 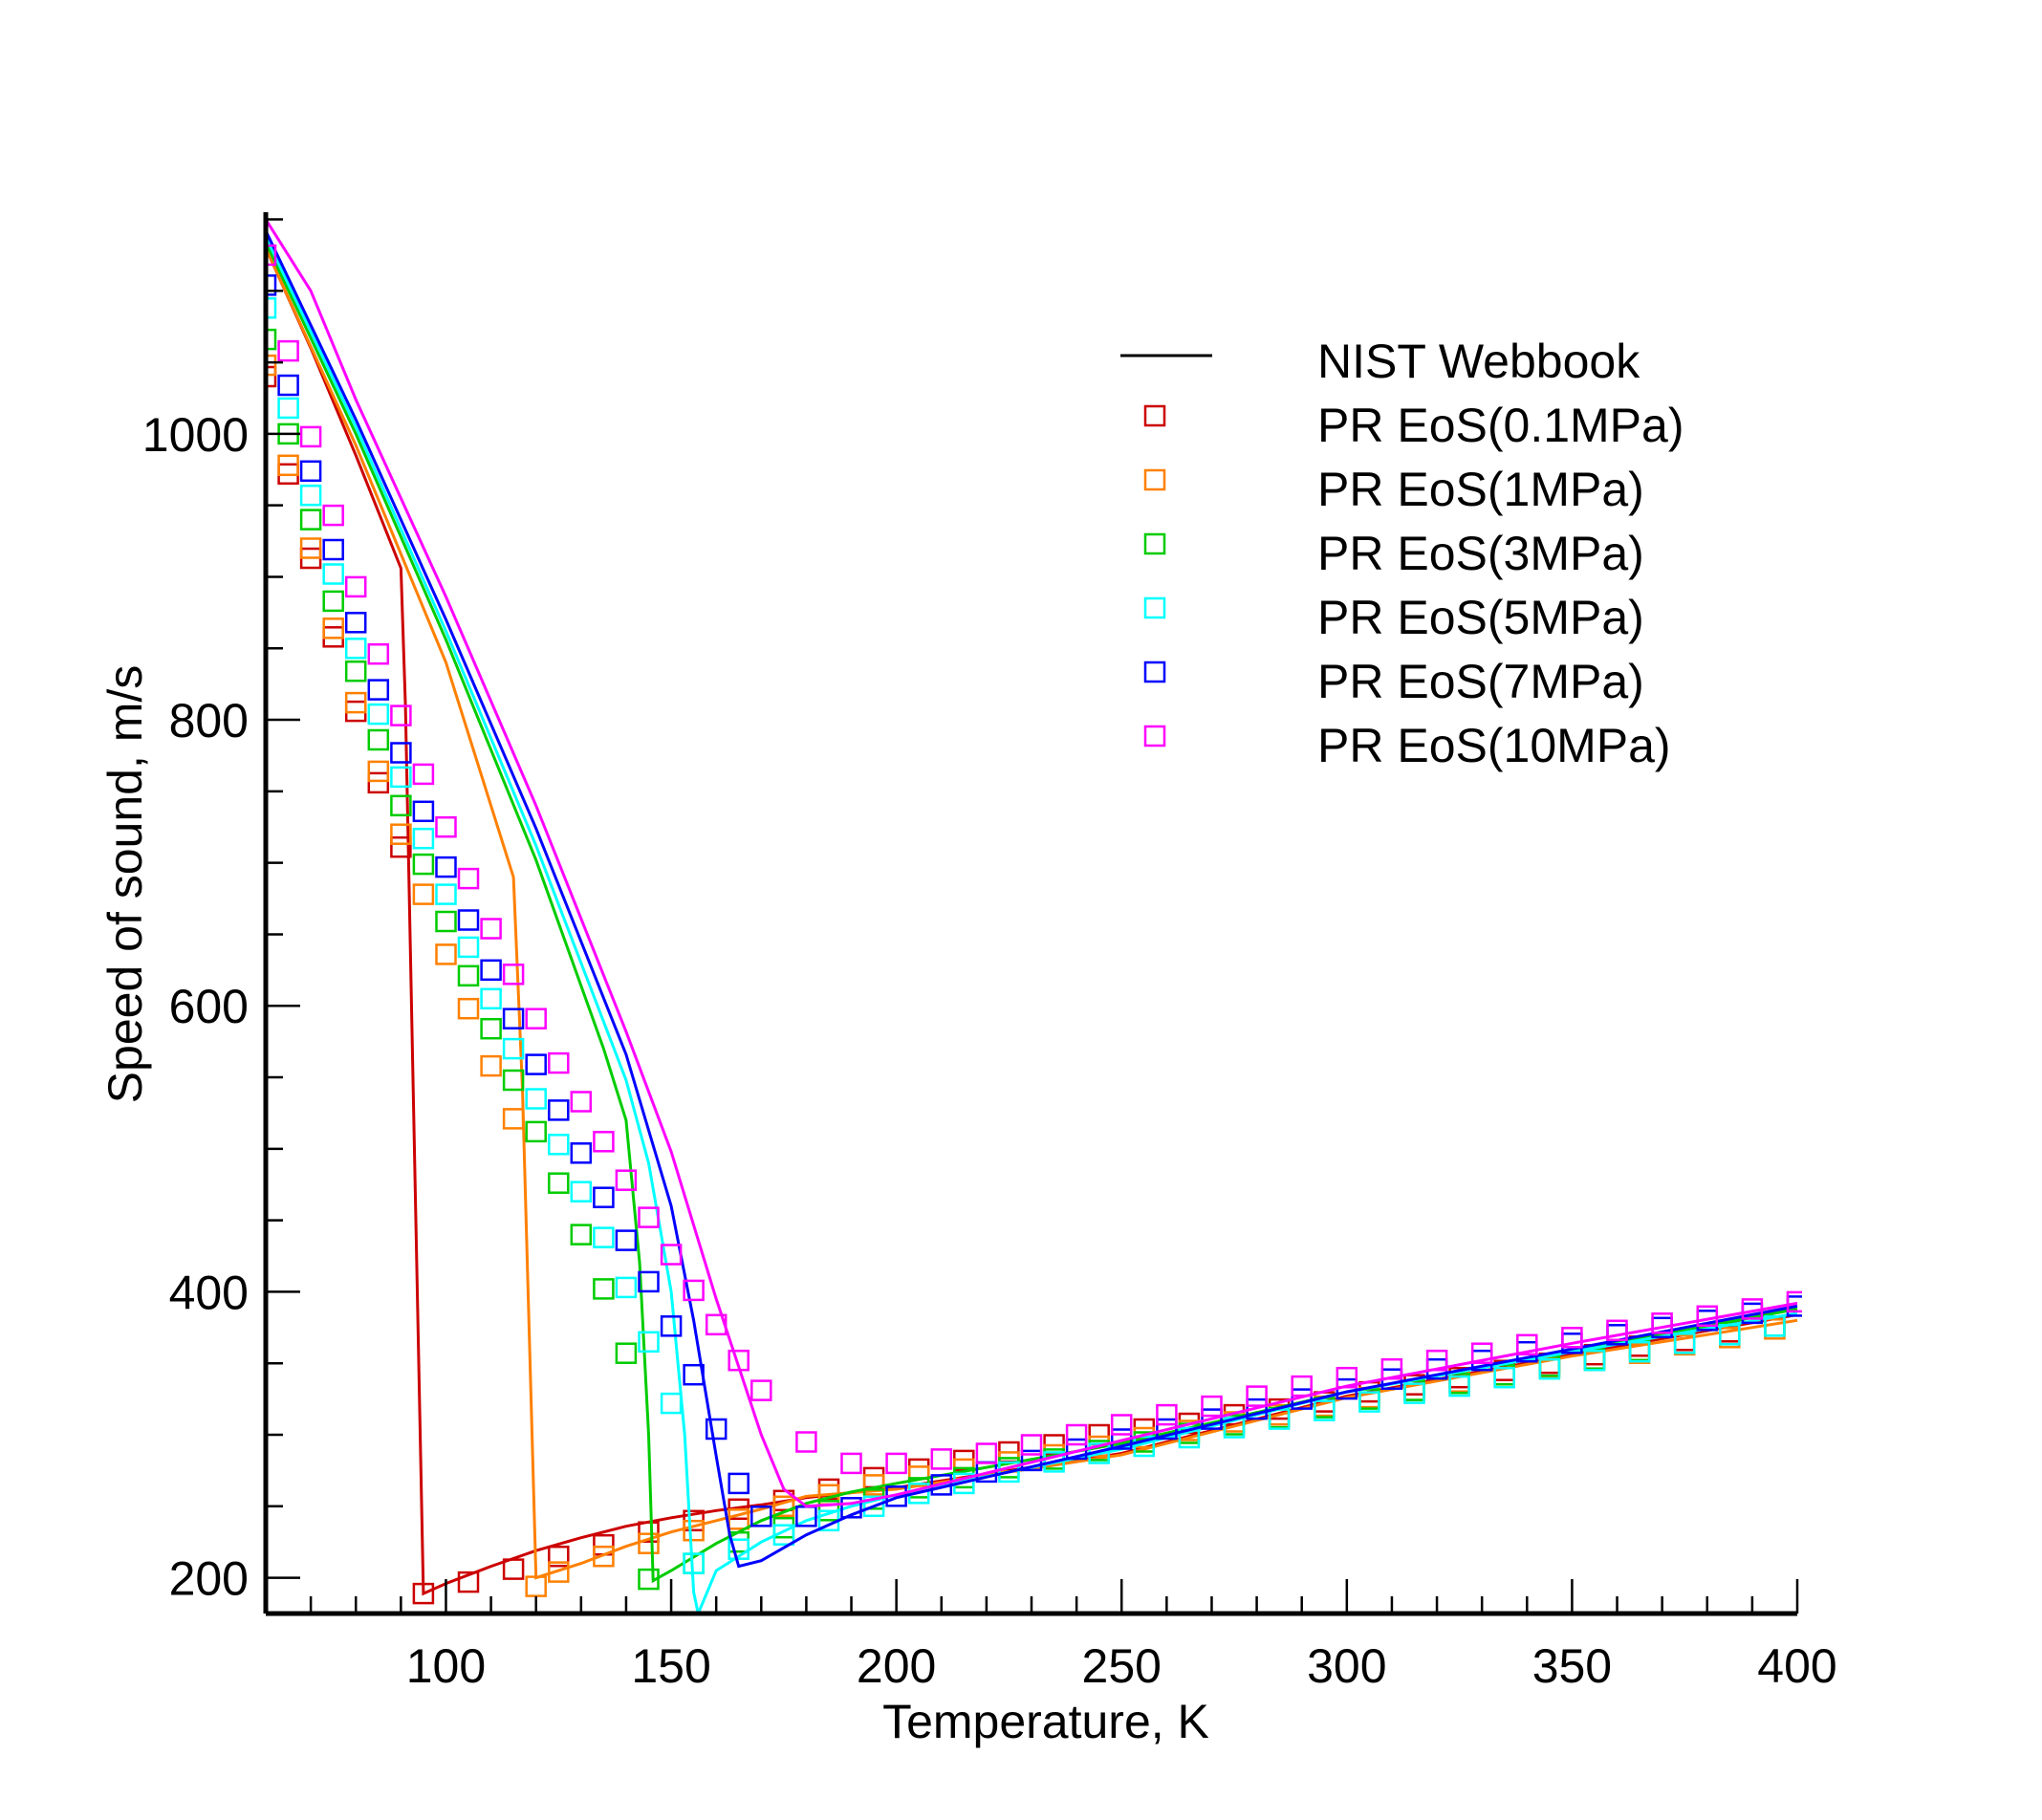 I want to click on data-point-pr-eos-0.1mpa-18, so click(x=918, y=1470).